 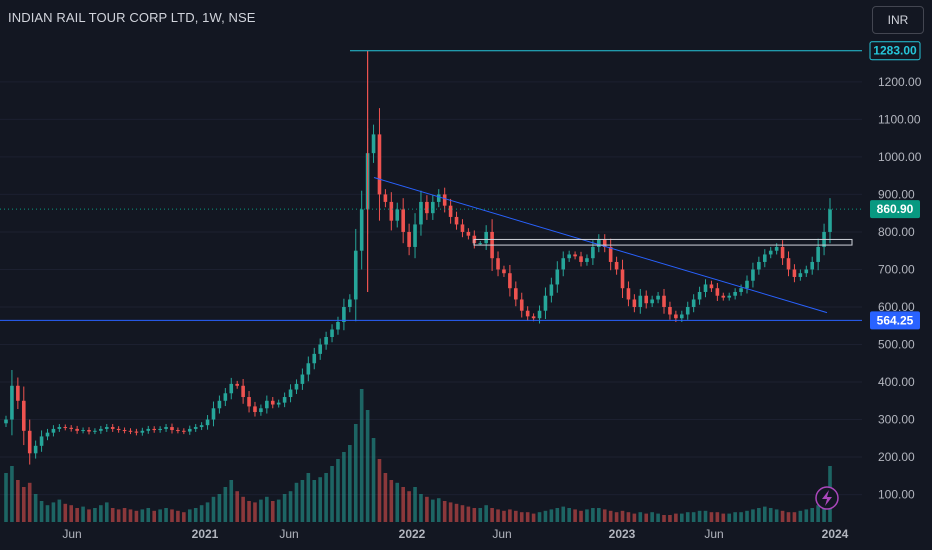 What do you see at coordinates (896, 194) in the screenshot?
I see `price-tick-label: 900.00` at bounding box center [896, 194].